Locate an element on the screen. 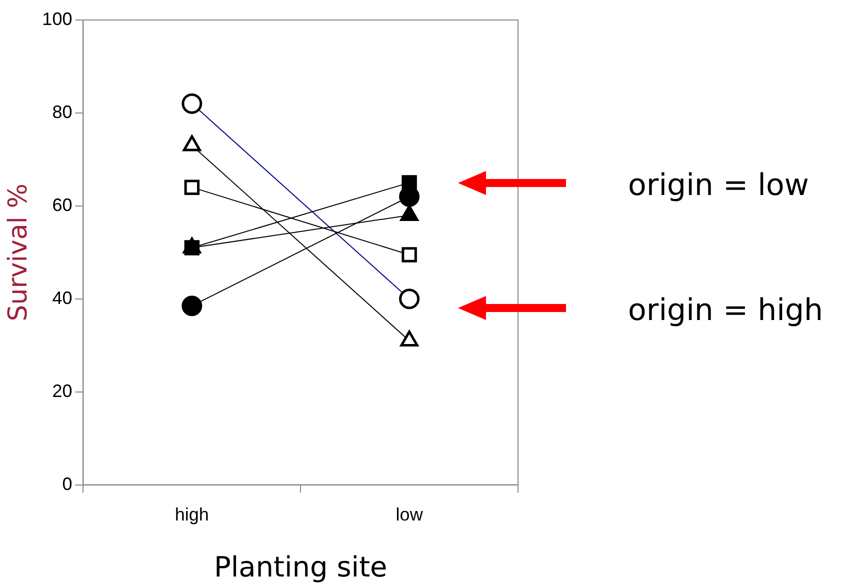  y-tick-label: 80 is located at coordinates (62, 112).